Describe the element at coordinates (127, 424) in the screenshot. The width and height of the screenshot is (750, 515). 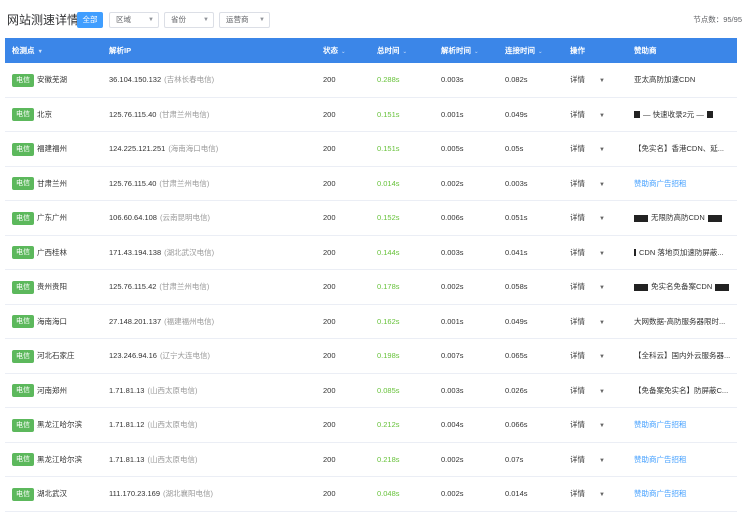
I see `ip-address: 1.71.81.12` at that location.